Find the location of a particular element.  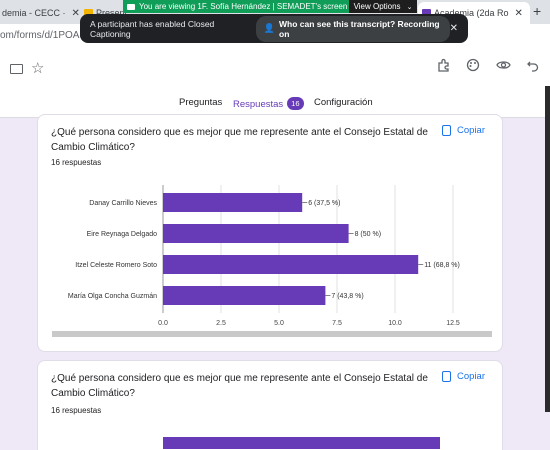

value-label: 11 (68,8 %) is located at coordinates (442, 265).